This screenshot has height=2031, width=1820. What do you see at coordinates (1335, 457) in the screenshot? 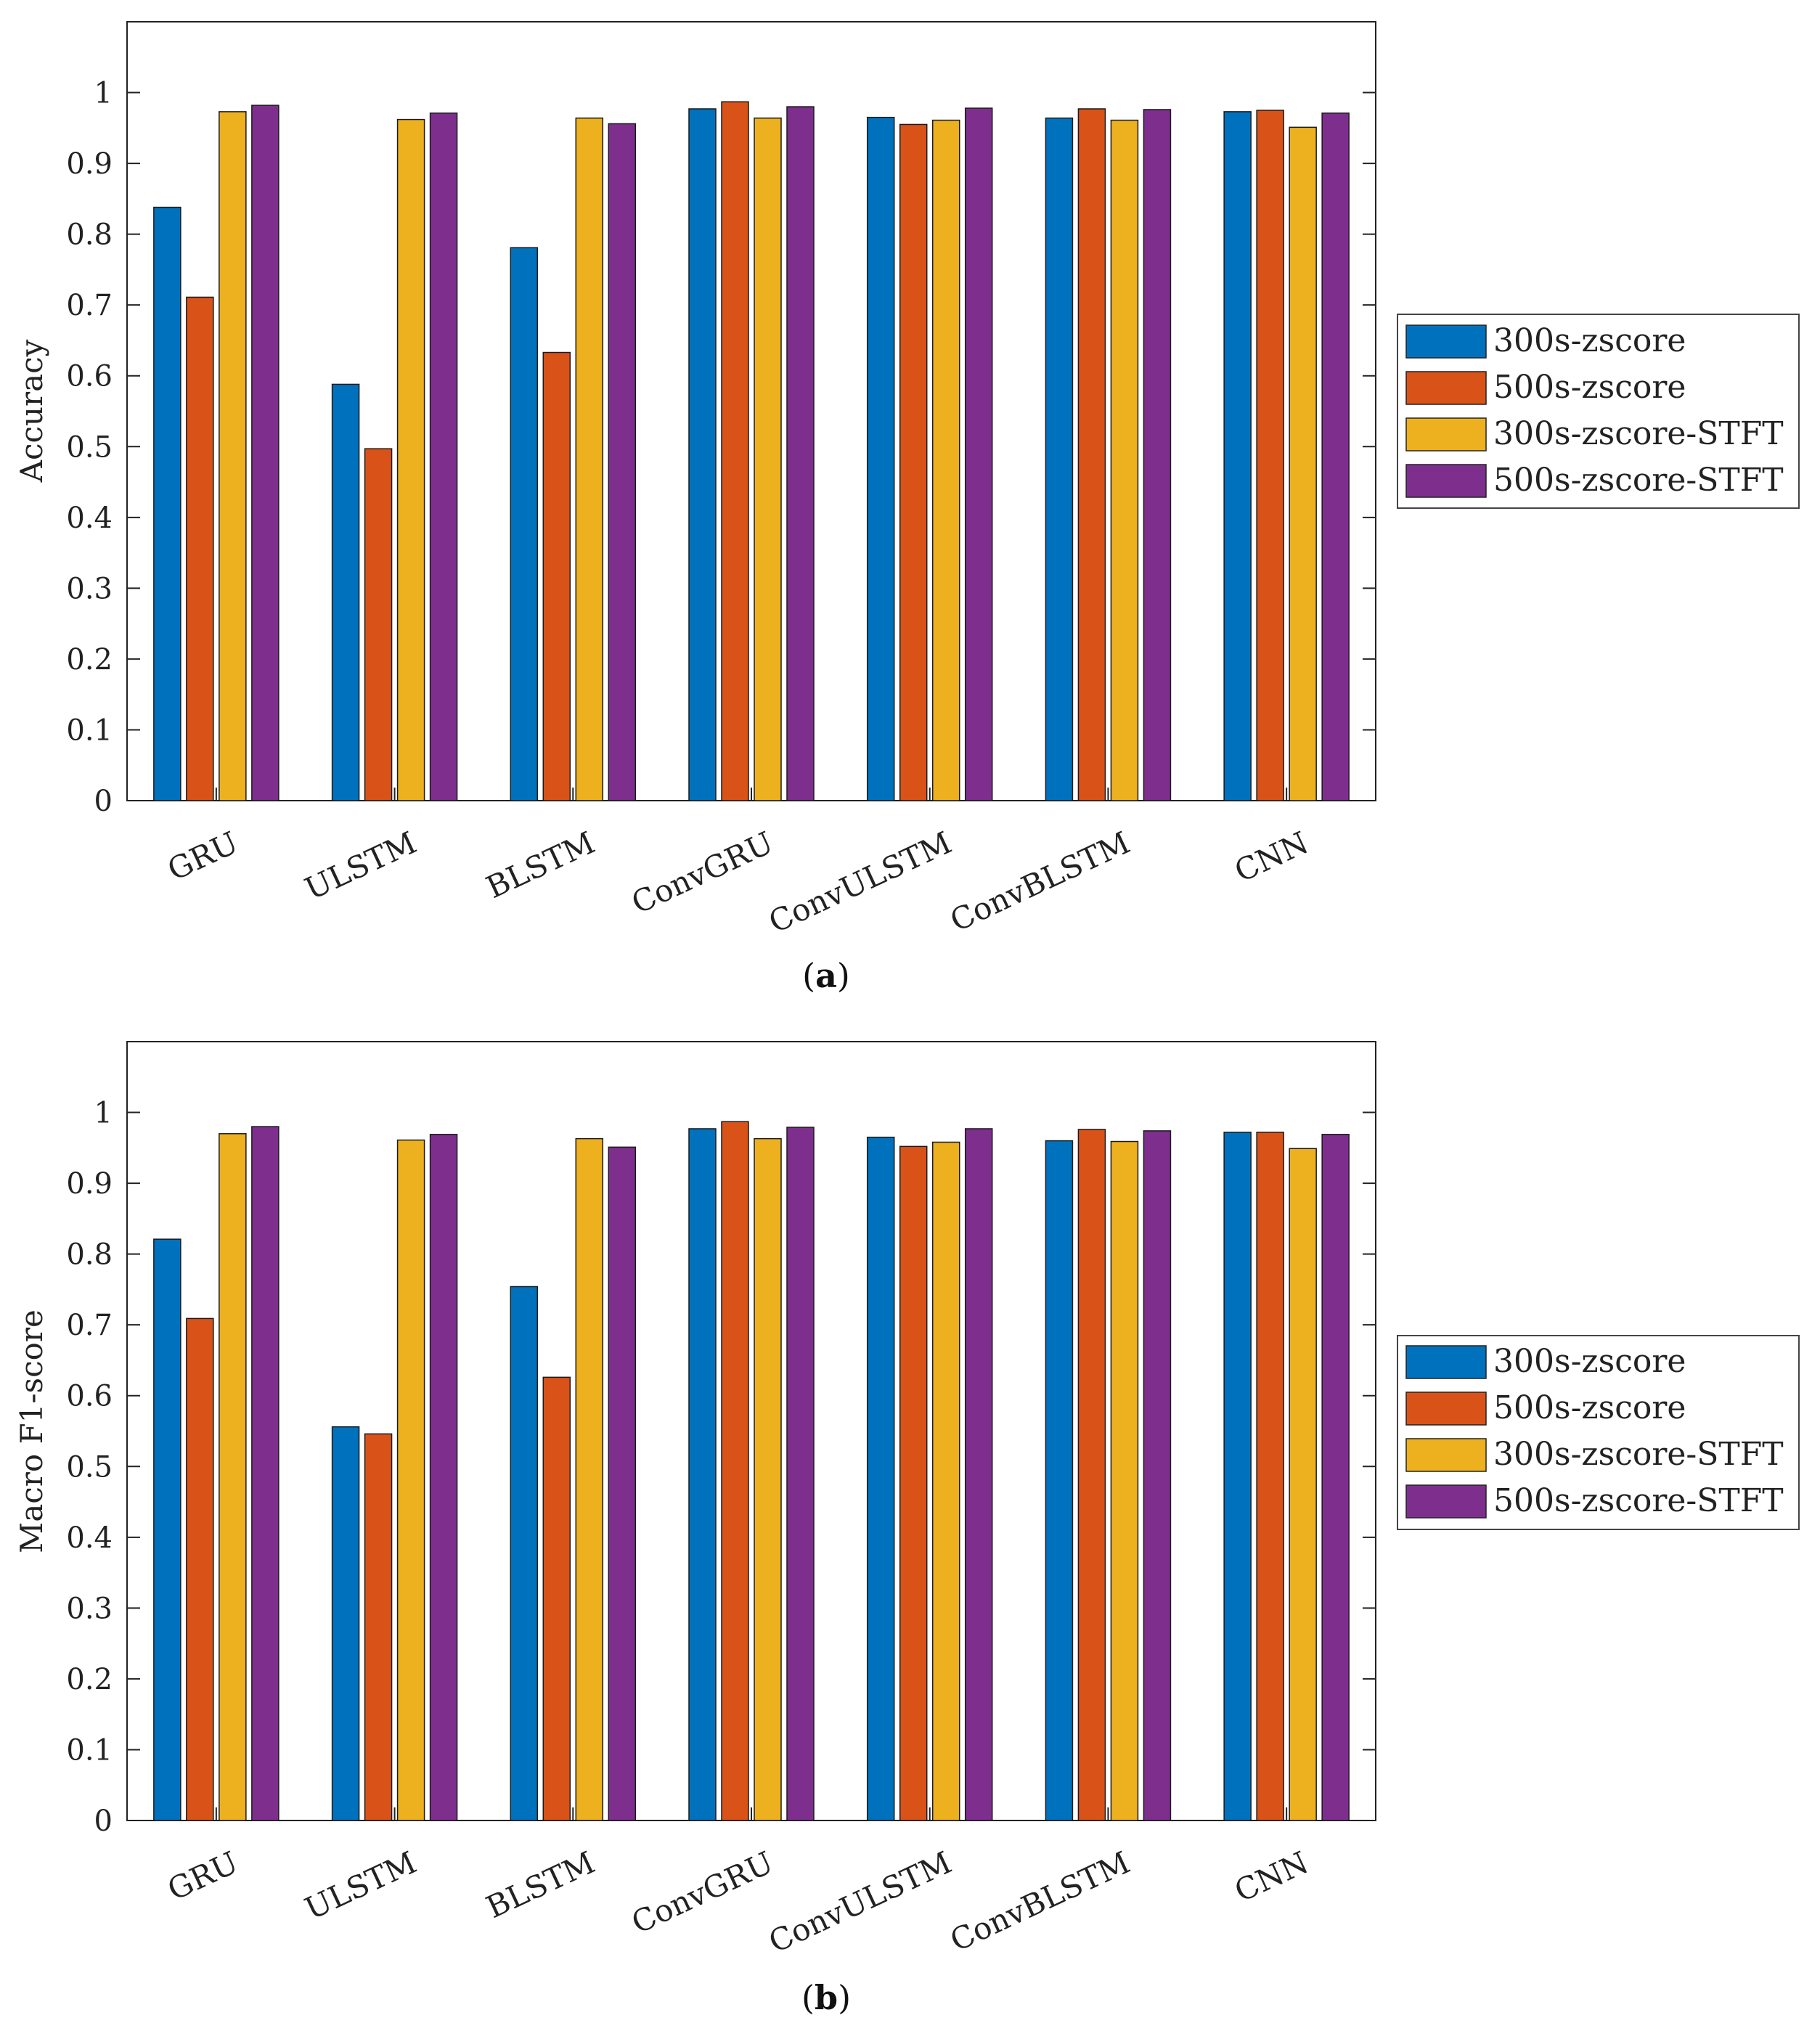
I see `bar-cnn-500s-zscore-stft` at bounding box center [1335, 457].